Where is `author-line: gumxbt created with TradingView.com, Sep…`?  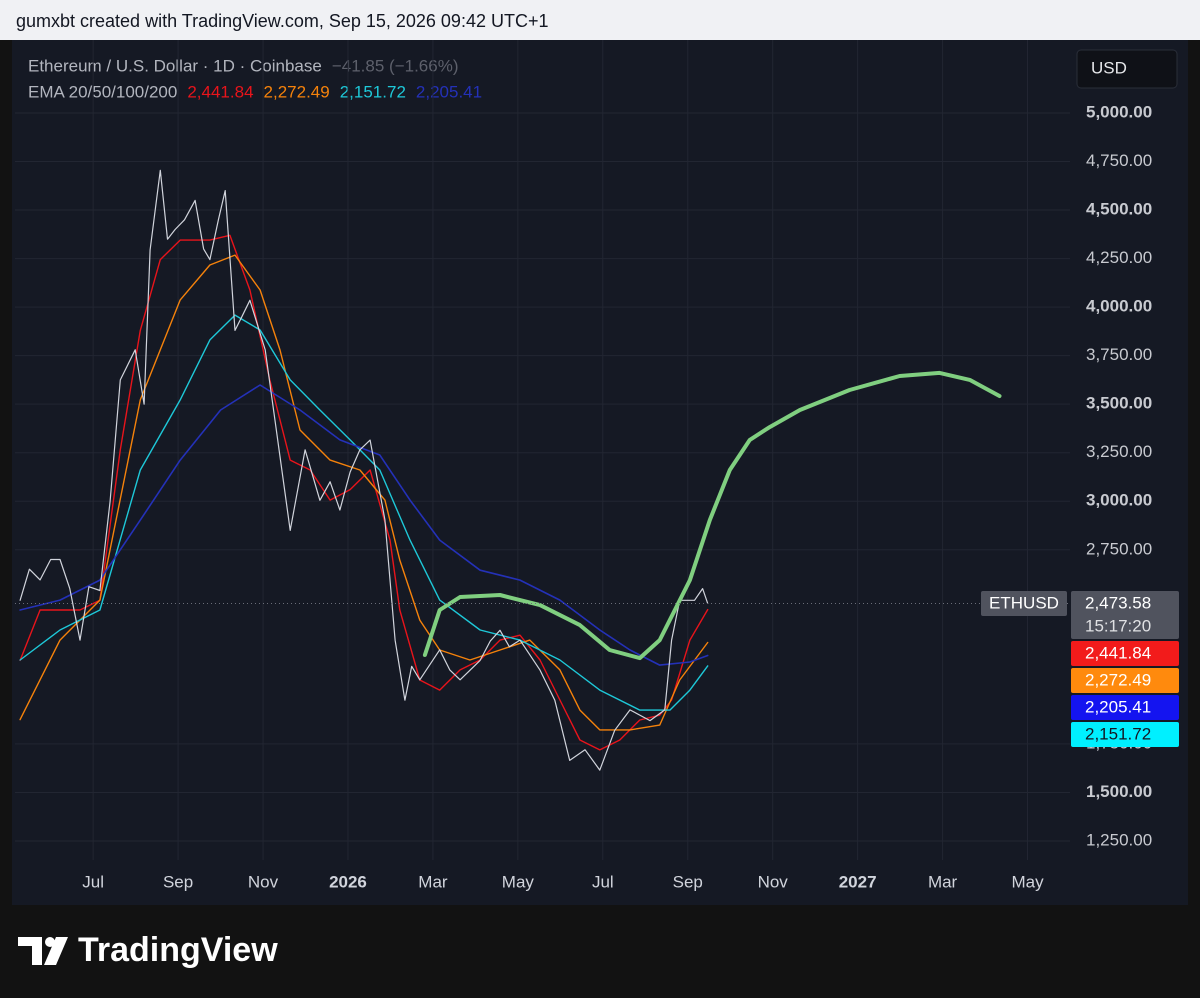
author-line: gumxbt created with TradingView.com, Sep… is located at coordinates (282, 21).